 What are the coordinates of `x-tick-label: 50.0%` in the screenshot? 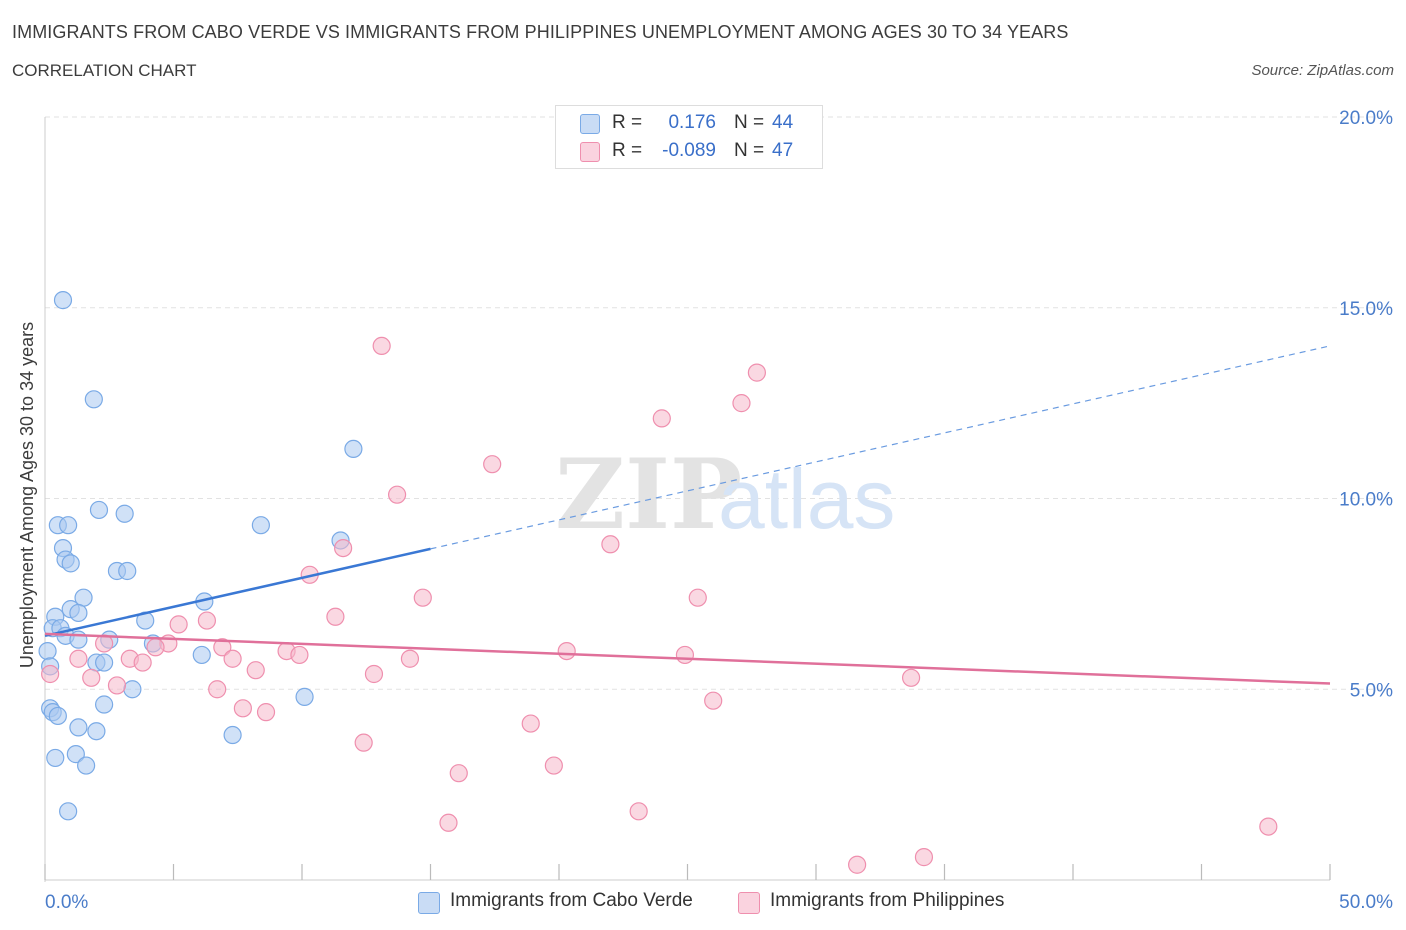 It's located at (1366, 902).